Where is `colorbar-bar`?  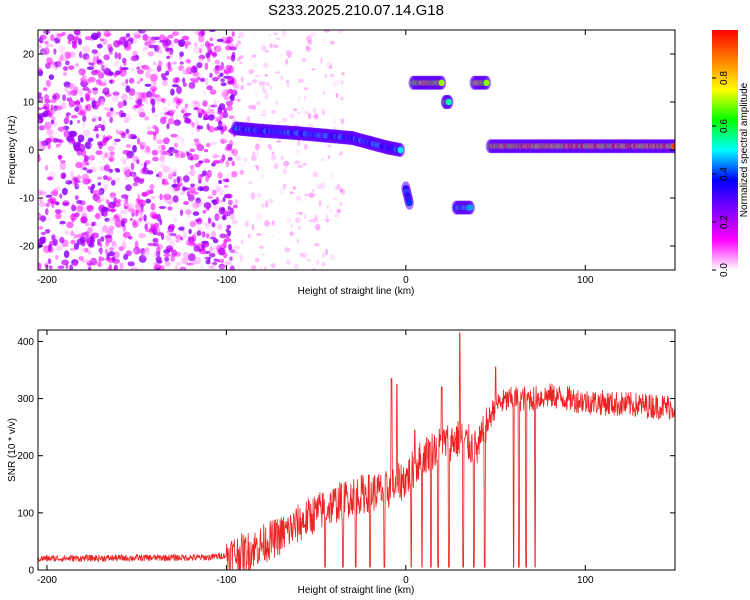 colorbar-bar is located at coordinates (725, 150).